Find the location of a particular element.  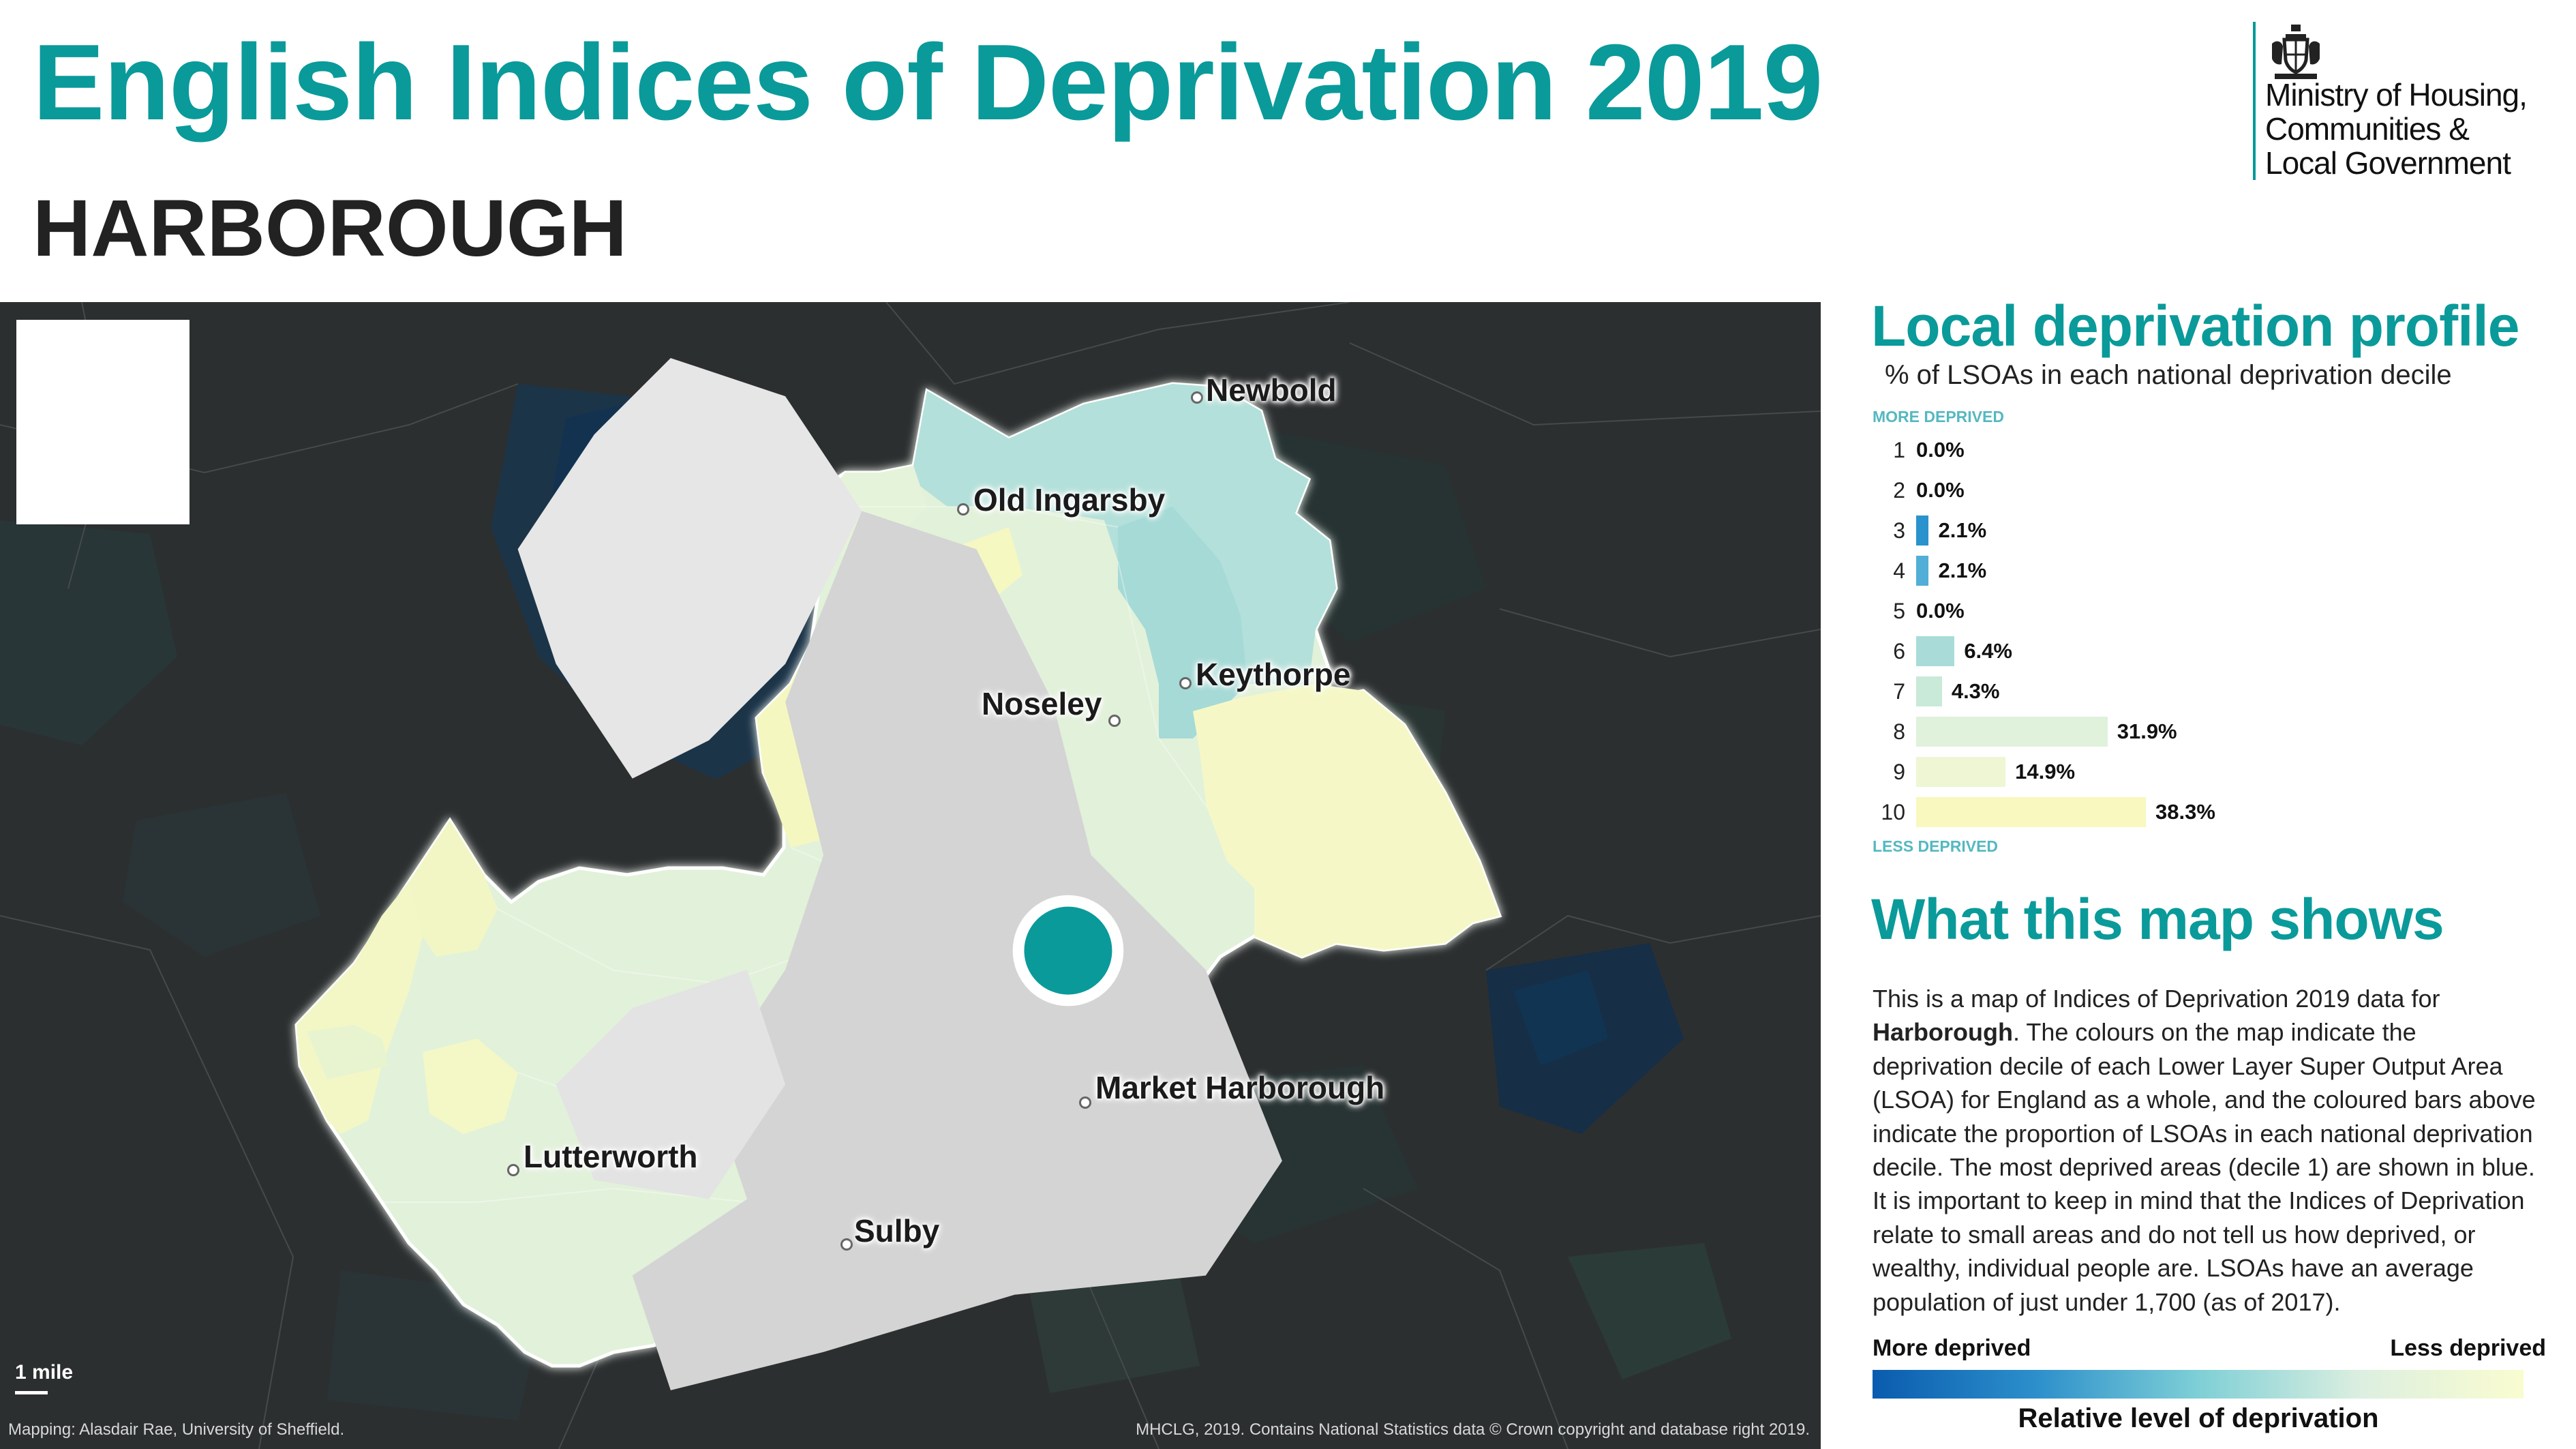

decile-number: 5 is located at coordinates (1899, 610).